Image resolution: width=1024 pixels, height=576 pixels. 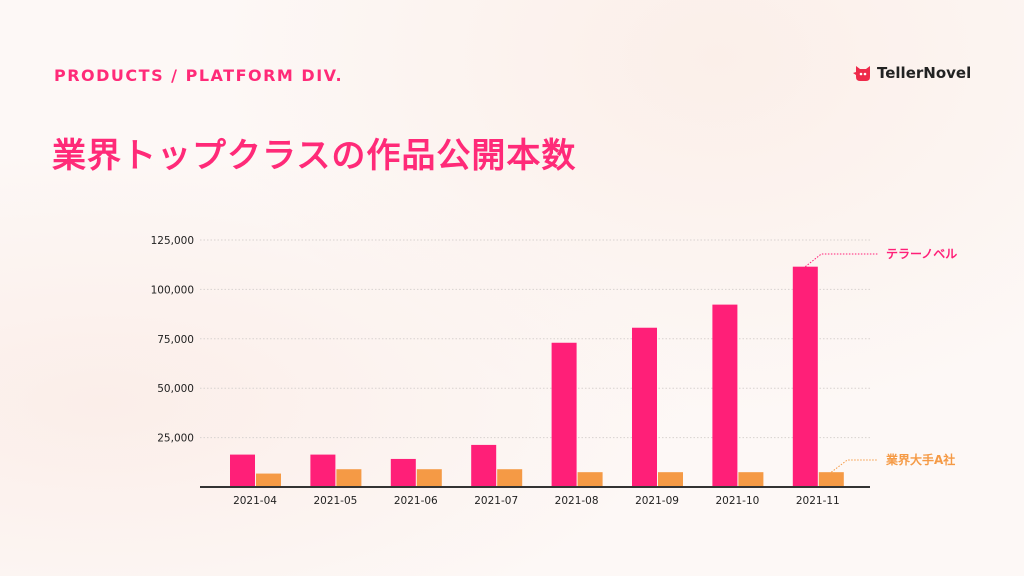 What do you see at coordinates (920, 459) in the screenshot?
I see `legend-label: 業界大手A社` at bounding box center [920, 459].